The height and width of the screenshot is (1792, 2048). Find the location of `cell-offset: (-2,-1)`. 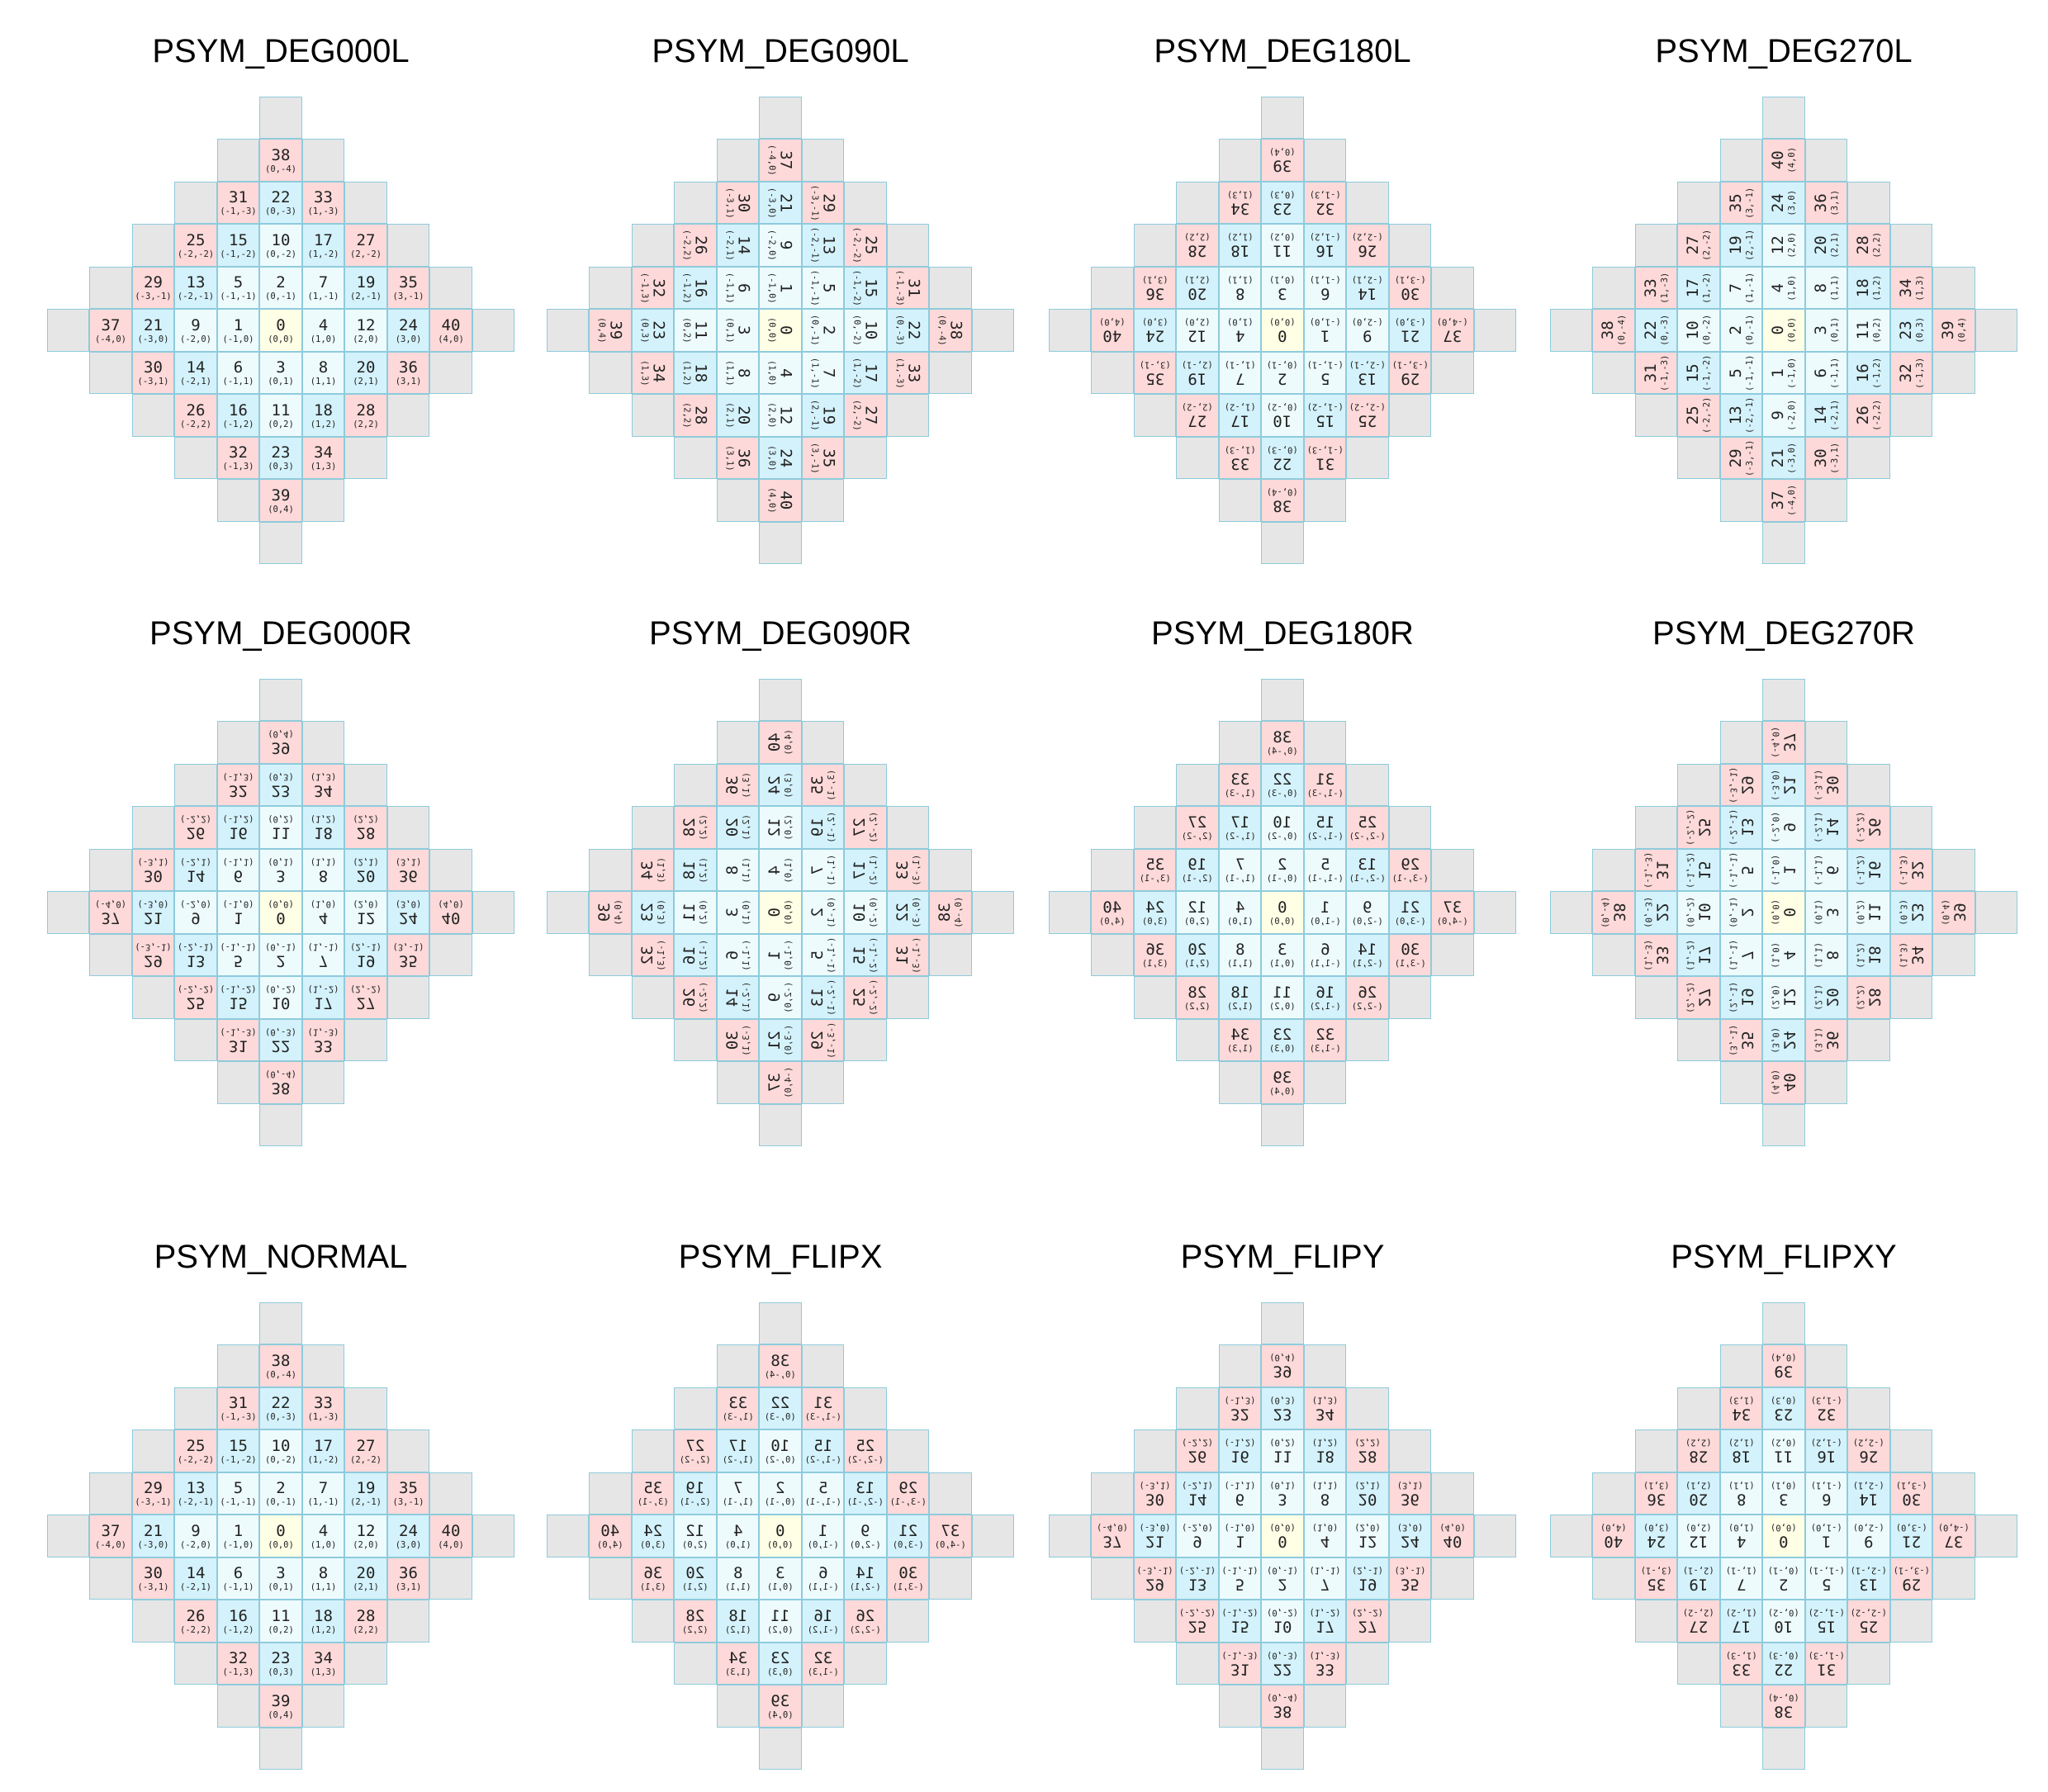

cell-offset: (-2,-1) is located at coordinates (1732, 827).